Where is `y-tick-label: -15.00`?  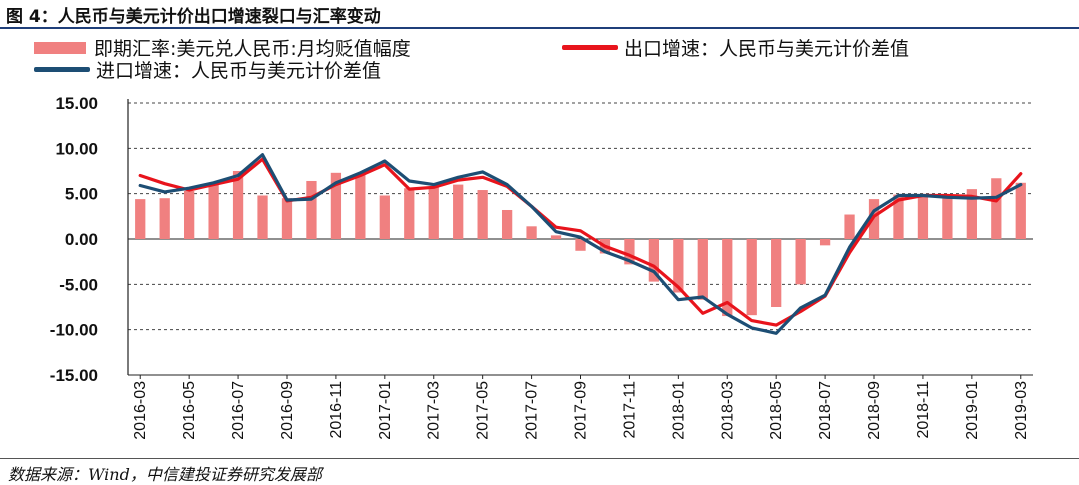 y-tick-label: -15.00 is located at coordinates (74, 375).